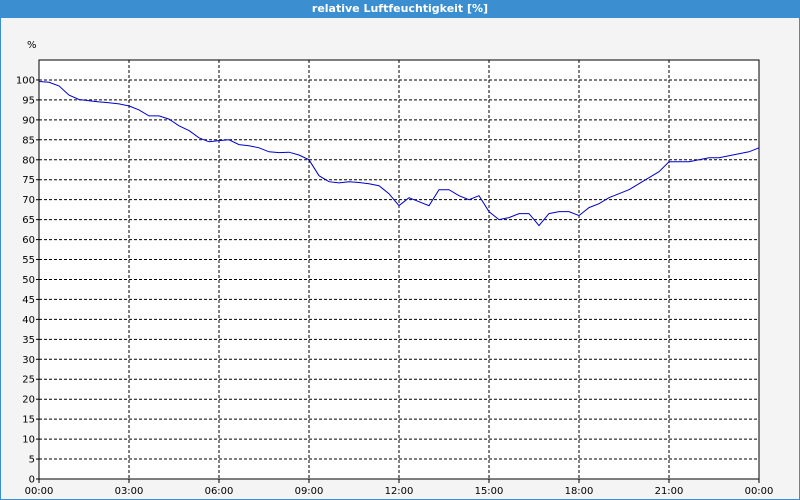 The width and height of the screenshot is (800, 500). Describe the element at coordinates (28, 320) in the screenshot. I see `y-tick-label: 40` at that location.